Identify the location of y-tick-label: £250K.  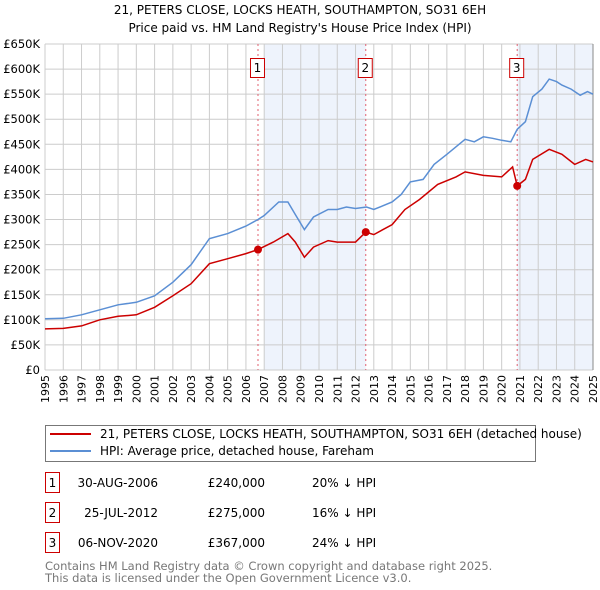
(21, 245).